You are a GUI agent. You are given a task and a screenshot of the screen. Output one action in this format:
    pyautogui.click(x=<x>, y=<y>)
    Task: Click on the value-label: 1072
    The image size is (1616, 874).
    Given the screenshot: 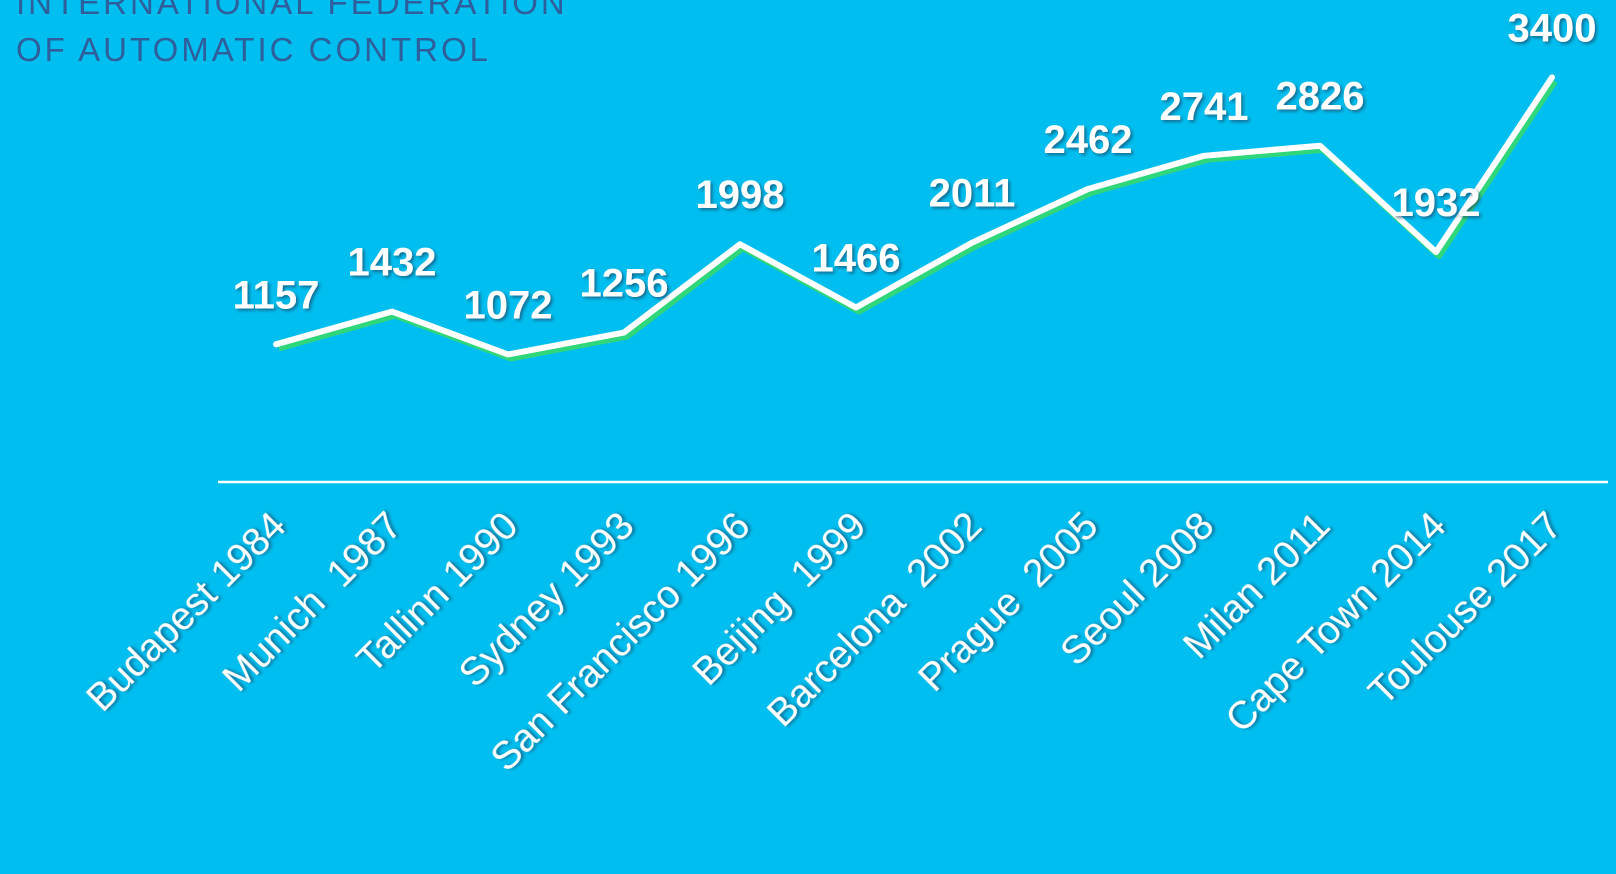 What is the action you would take?
    pyautogui.click(x=508, y=305)
    